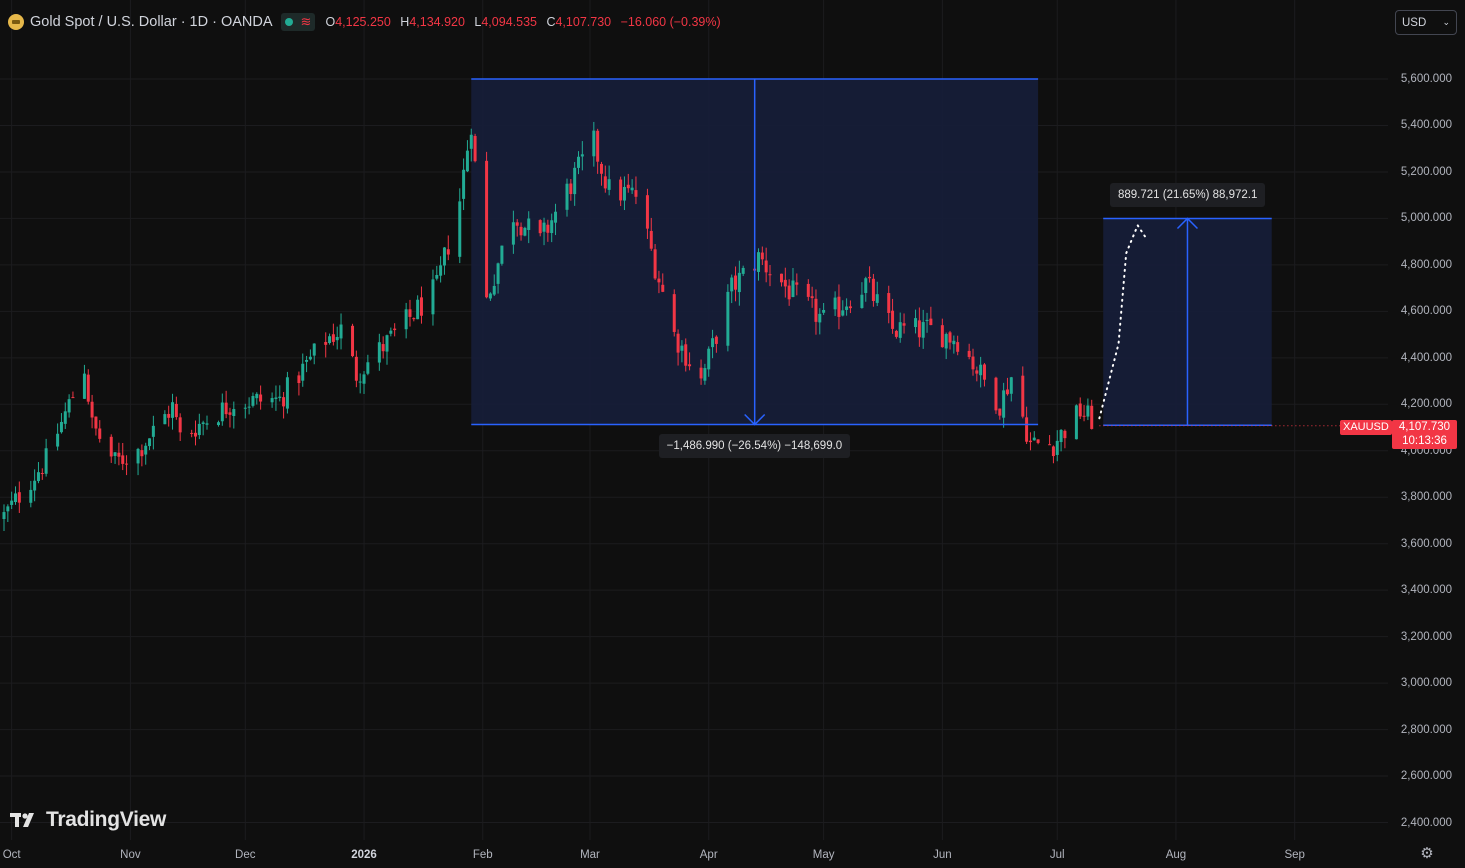  Describe the element at coordinates (363, 22) in the screenshot. I see `open-value: 4,125.250` at that location.